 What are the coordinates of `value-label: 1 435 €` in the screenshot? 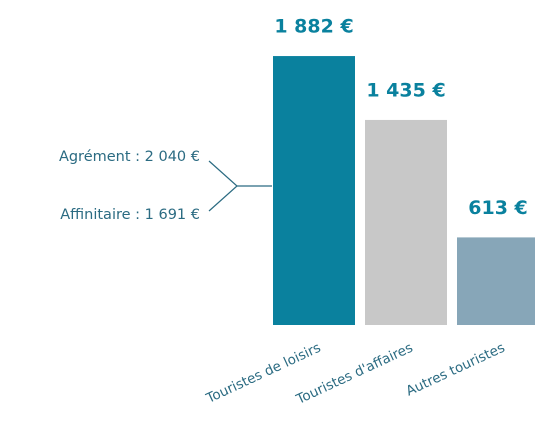 It's located at (405, 90).